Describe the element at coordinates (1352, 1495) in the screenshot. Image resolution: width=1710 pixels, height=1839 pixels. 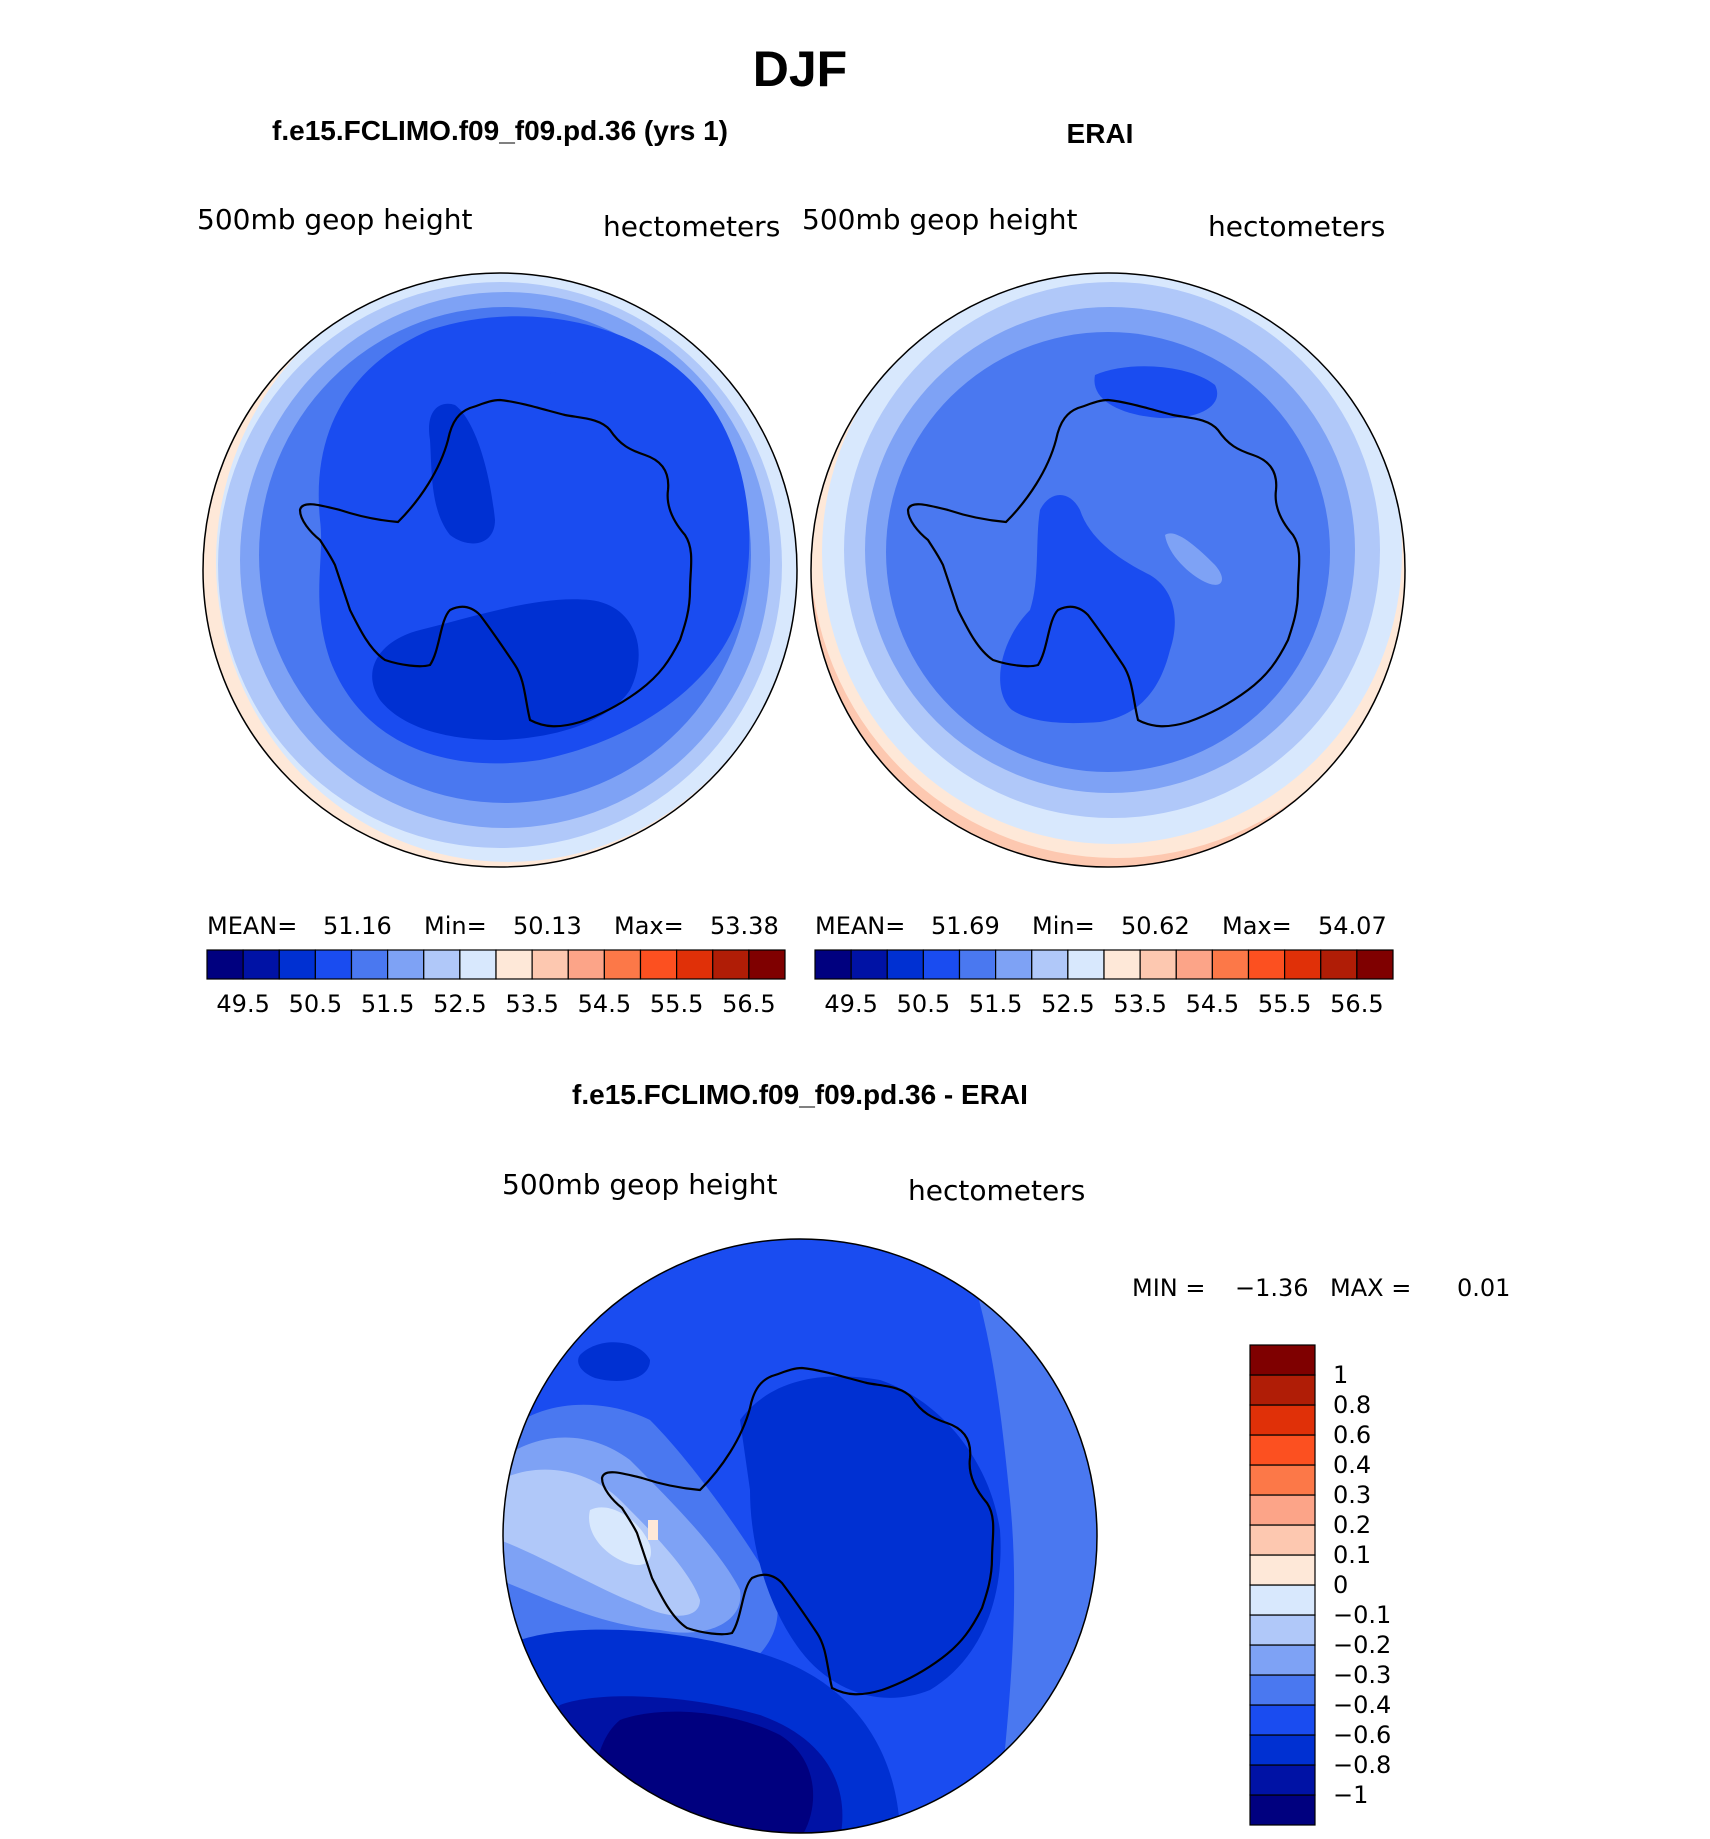
I see `colorbar-tick-label: 0.3` at that location.